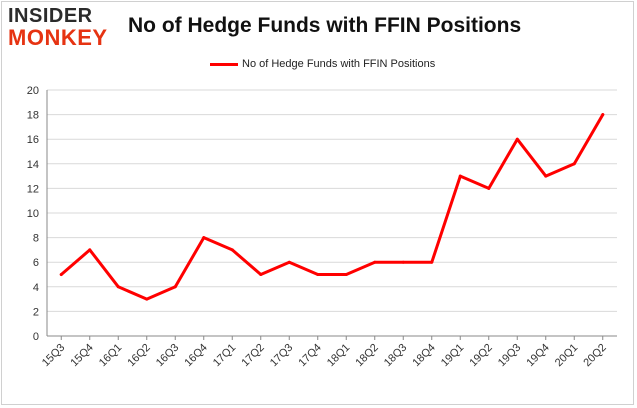 The image size is (637, 408). Describe the element at coordinates (538, 356) in the screenshot. I see `x-tick-label: 19Q4` at that location.